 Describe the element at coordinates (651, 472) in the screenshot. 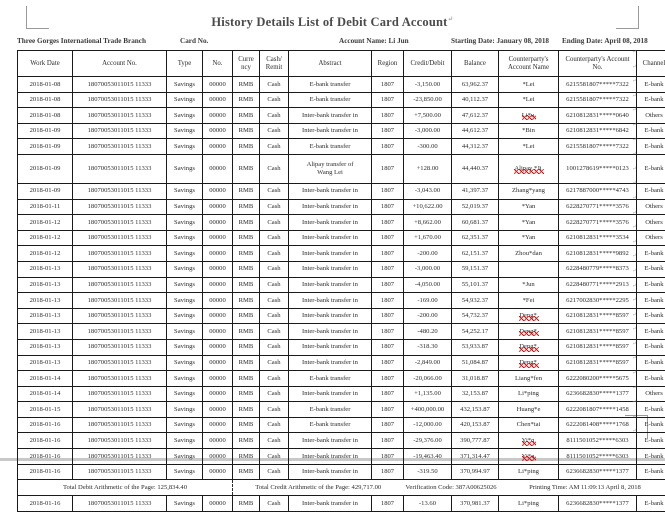

I see `cell-channel: E-bank` at that location.